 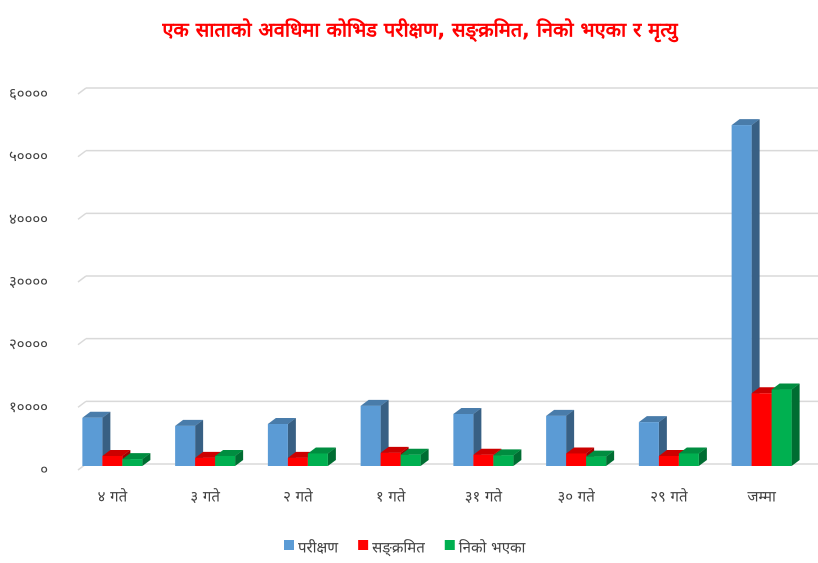 I want to click on y-tick-label: ४००००, so click(x=28, y=219).